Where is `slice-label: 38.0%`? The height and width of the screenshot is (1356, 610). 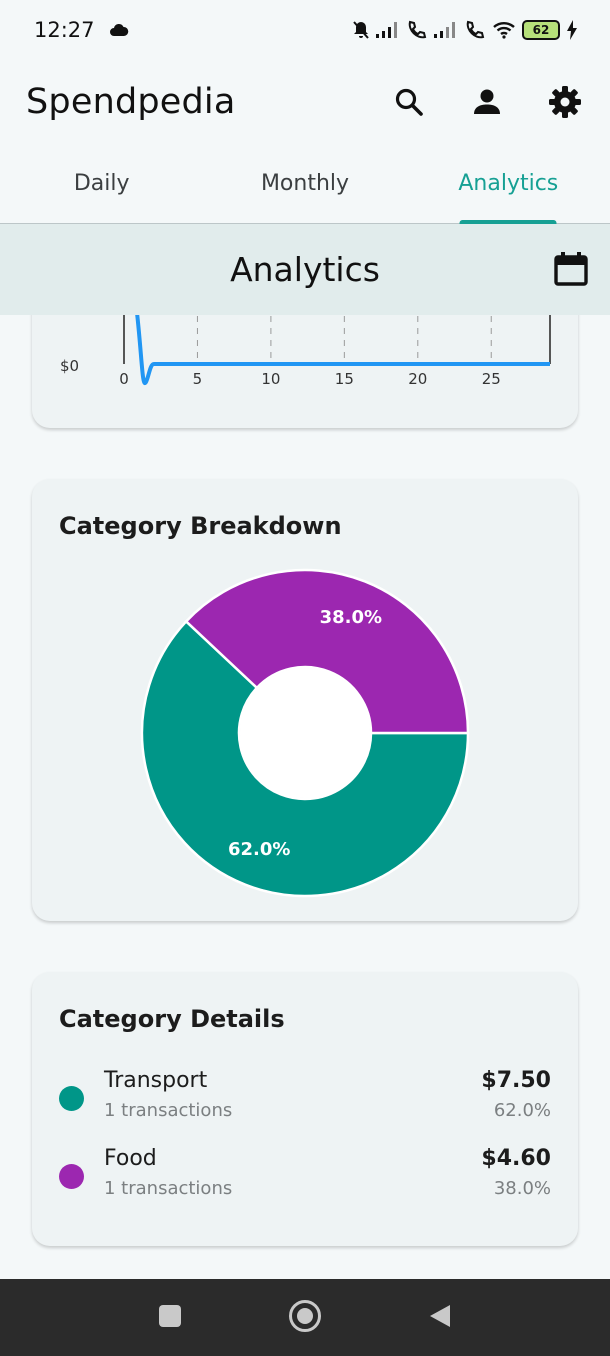
slice-label: 38.0% is located at coordinates (351, 617).